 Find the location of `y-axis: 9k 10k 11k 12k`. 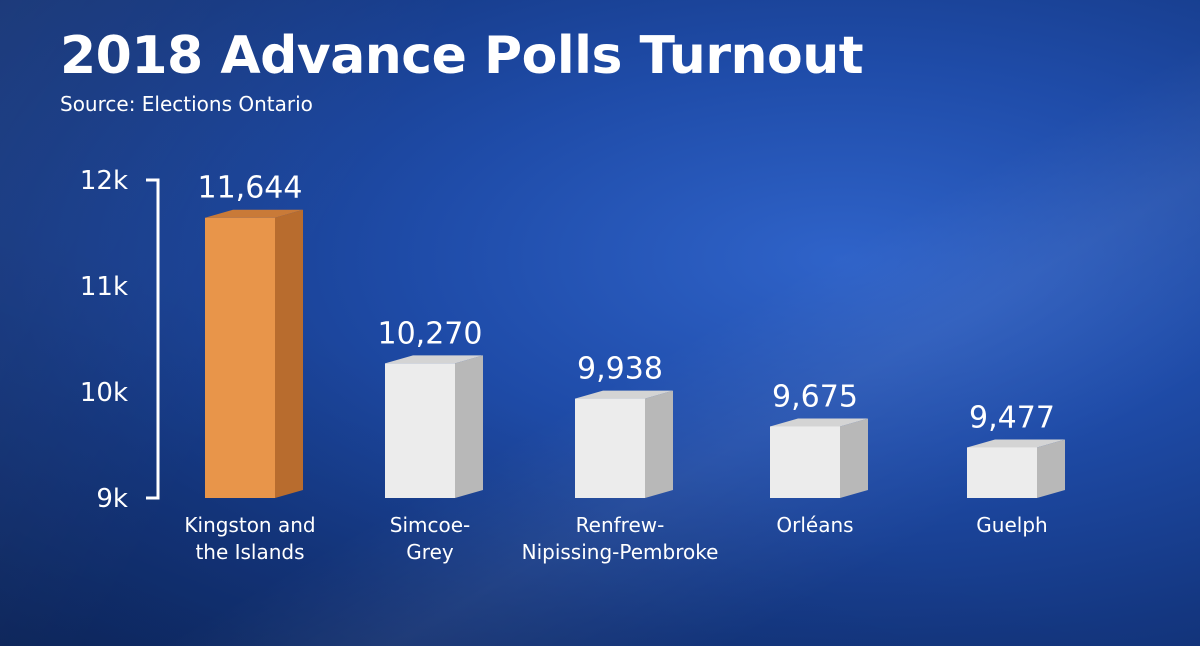

y-axis: 9k 10k 11k 12k is located at coordinates (120, 340).